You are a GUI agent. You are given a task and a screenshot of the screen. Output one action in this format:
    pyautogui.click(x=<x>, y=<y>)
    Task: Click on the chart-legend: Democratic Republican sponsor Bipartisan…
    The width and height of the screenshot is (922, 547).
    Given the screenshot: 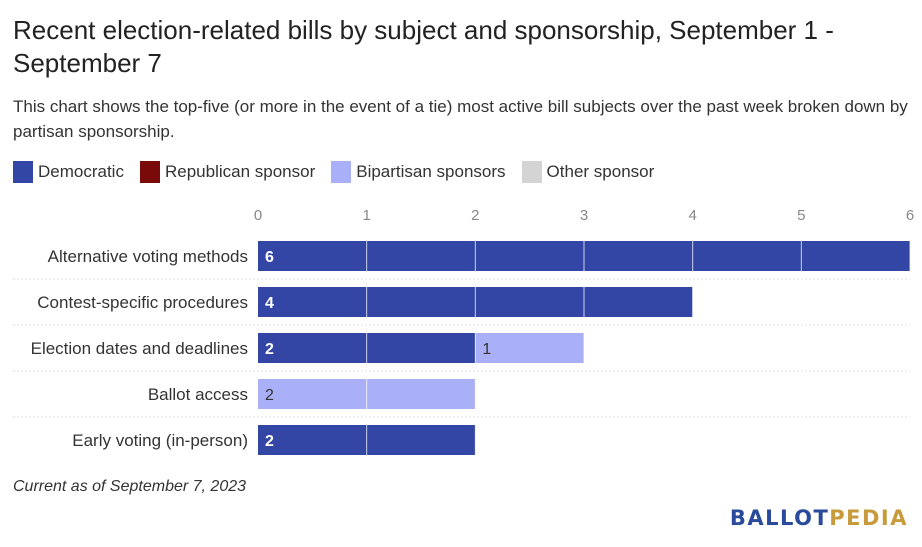 What is the action you would take?
    pyautogui.click(x=341, y=172)
    